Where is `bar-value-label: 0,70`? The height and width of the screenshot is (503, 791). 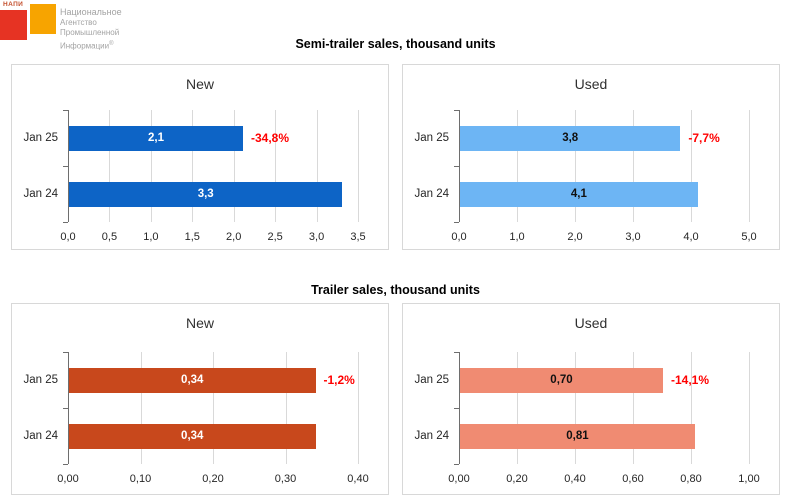 bar-value-label: 0,70 is located at coordinates (561, 379).